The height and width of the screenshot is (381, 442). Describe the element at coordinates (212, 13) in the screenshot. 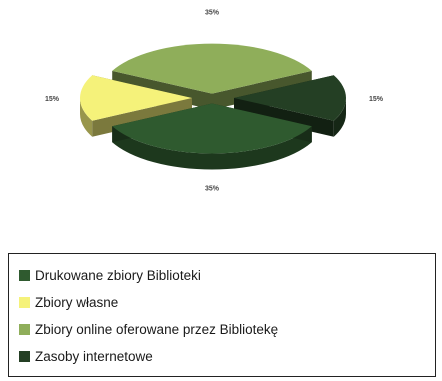

I see `pie-slice-label-2: 35%` at that location.